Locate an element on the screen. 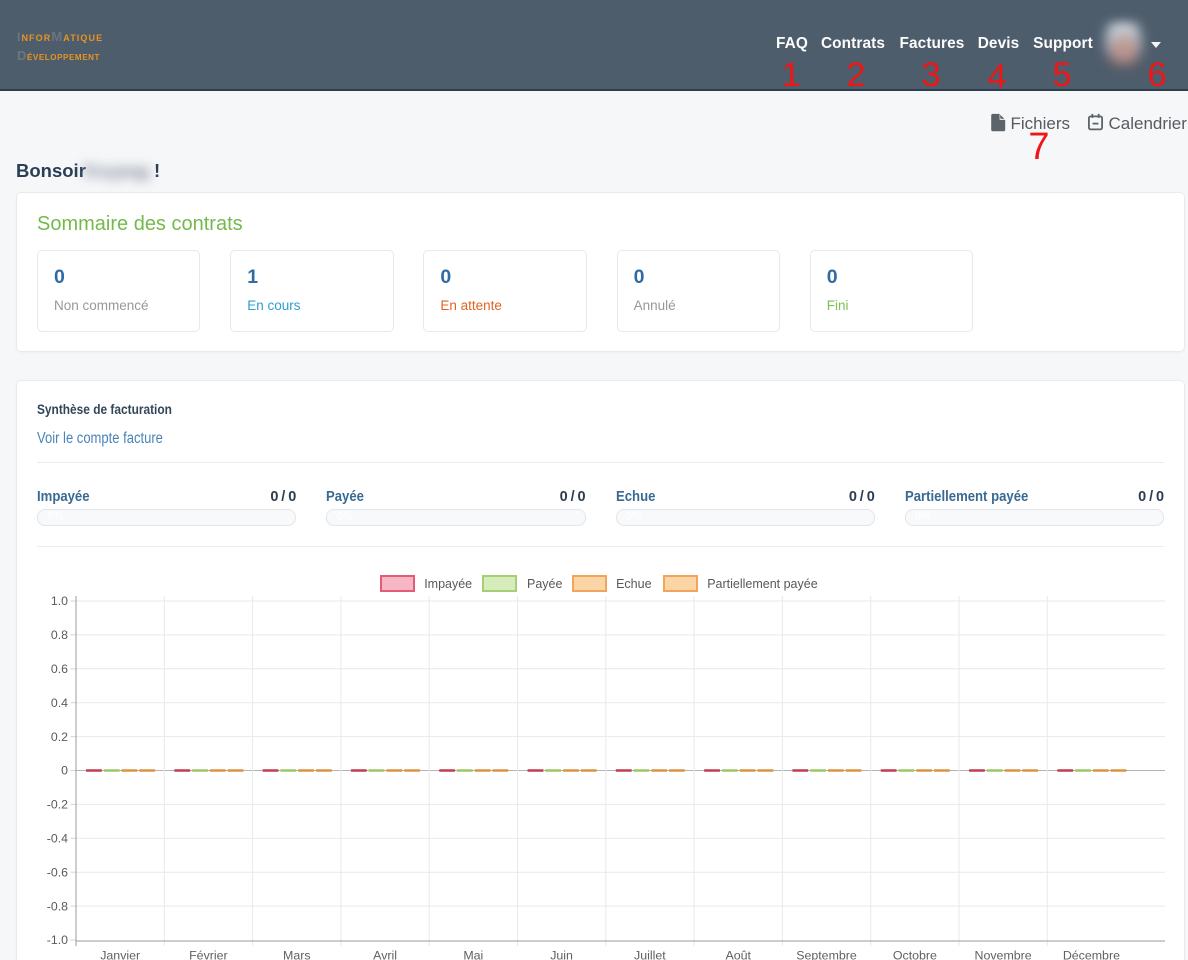 The width and height of the screenshot is (1188, 960). svg-text: -0.2 is located at coordinates (57, 805).